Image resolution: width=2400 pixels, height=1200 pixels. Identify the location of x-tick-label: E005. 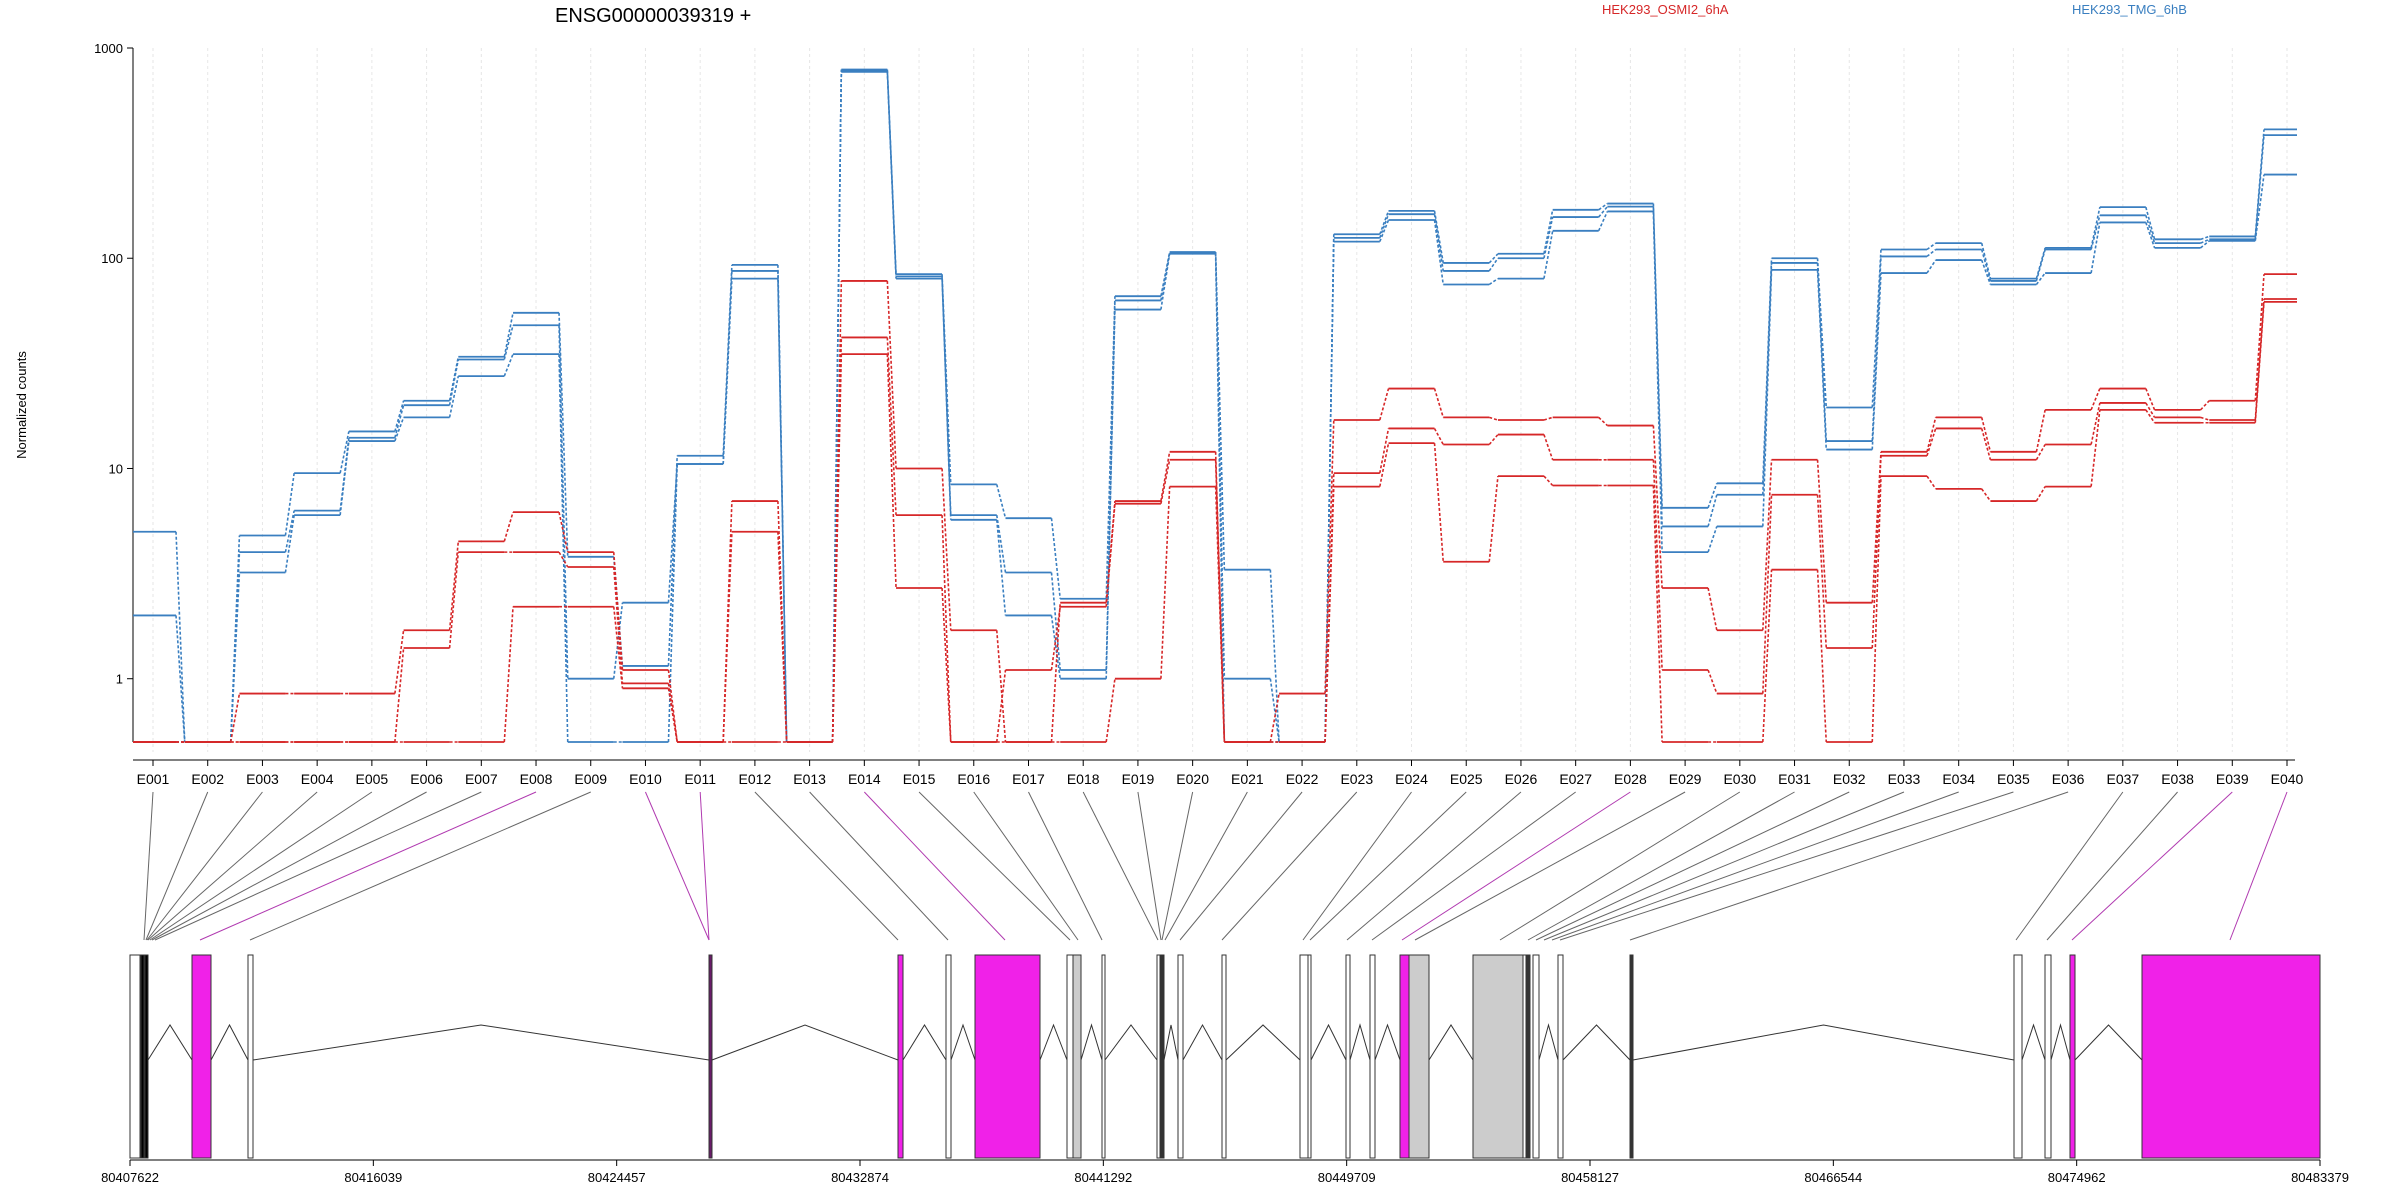
(372, 779).